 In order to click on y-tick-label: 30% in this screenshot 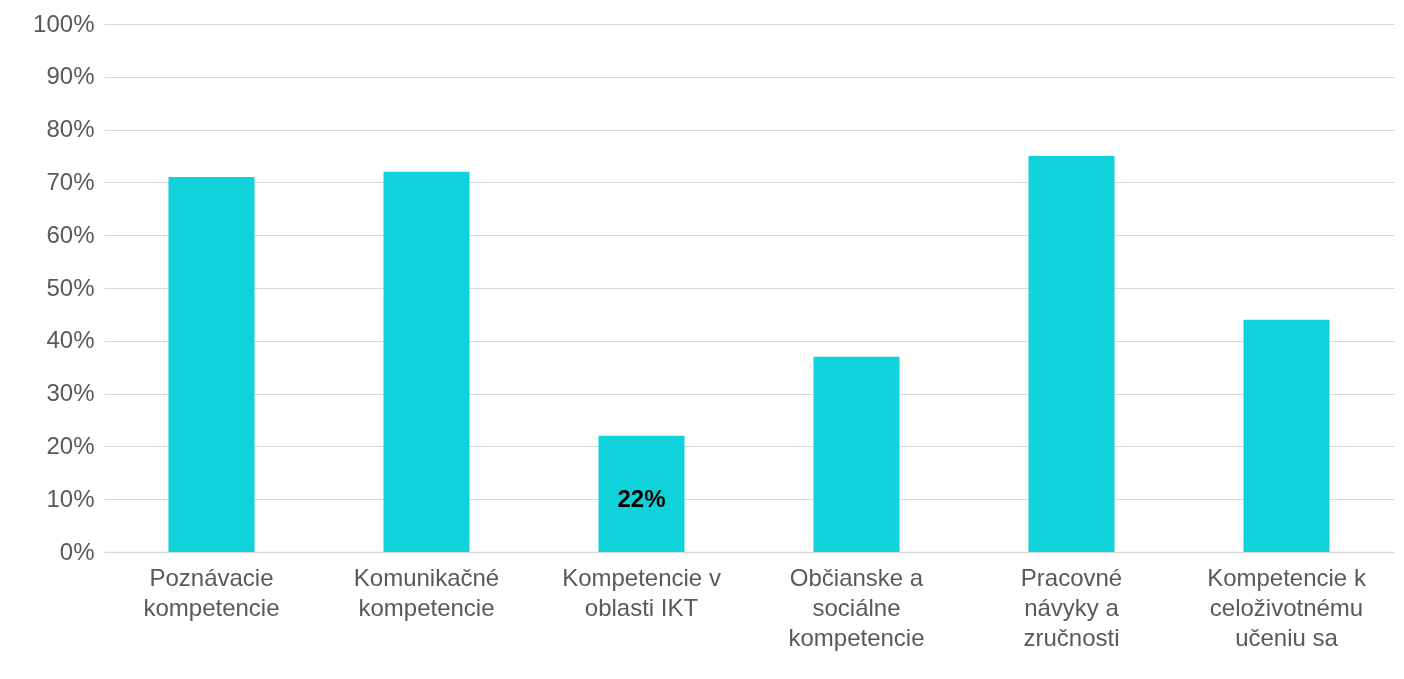, I will do `click(70, 393)`.